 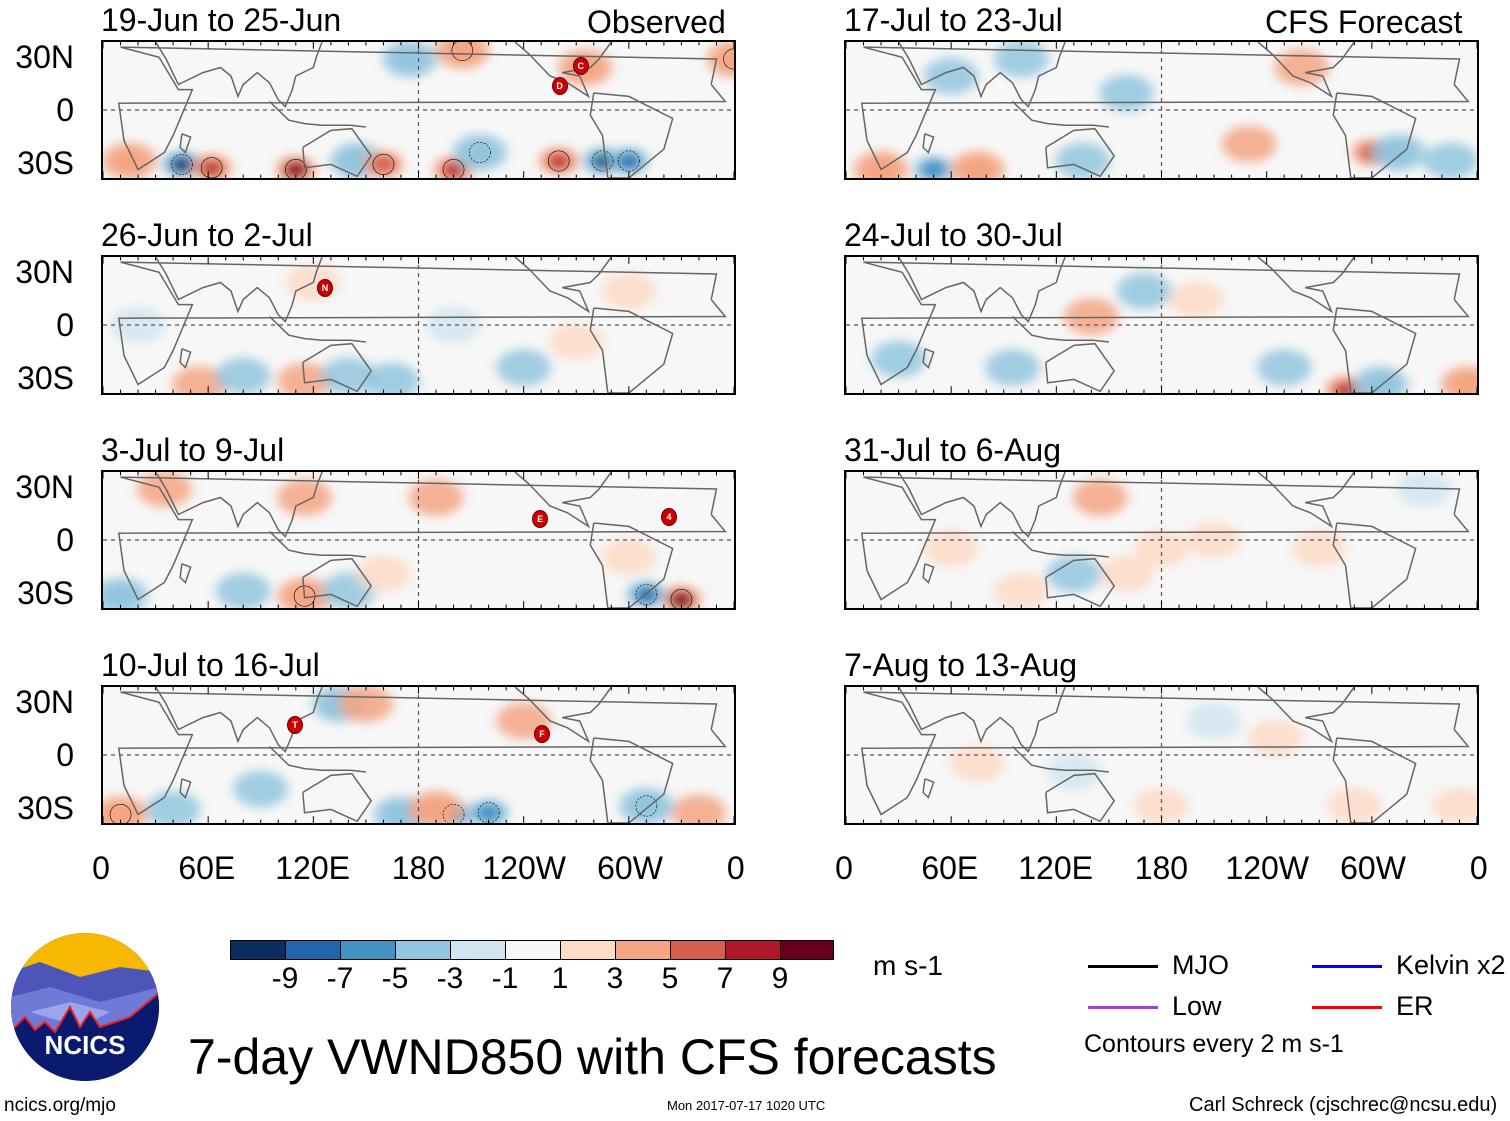 What do you see at coordinates (560, 978) in the screenshot?
I see `colorbar-label: 1` at bounding box center [560, 978].